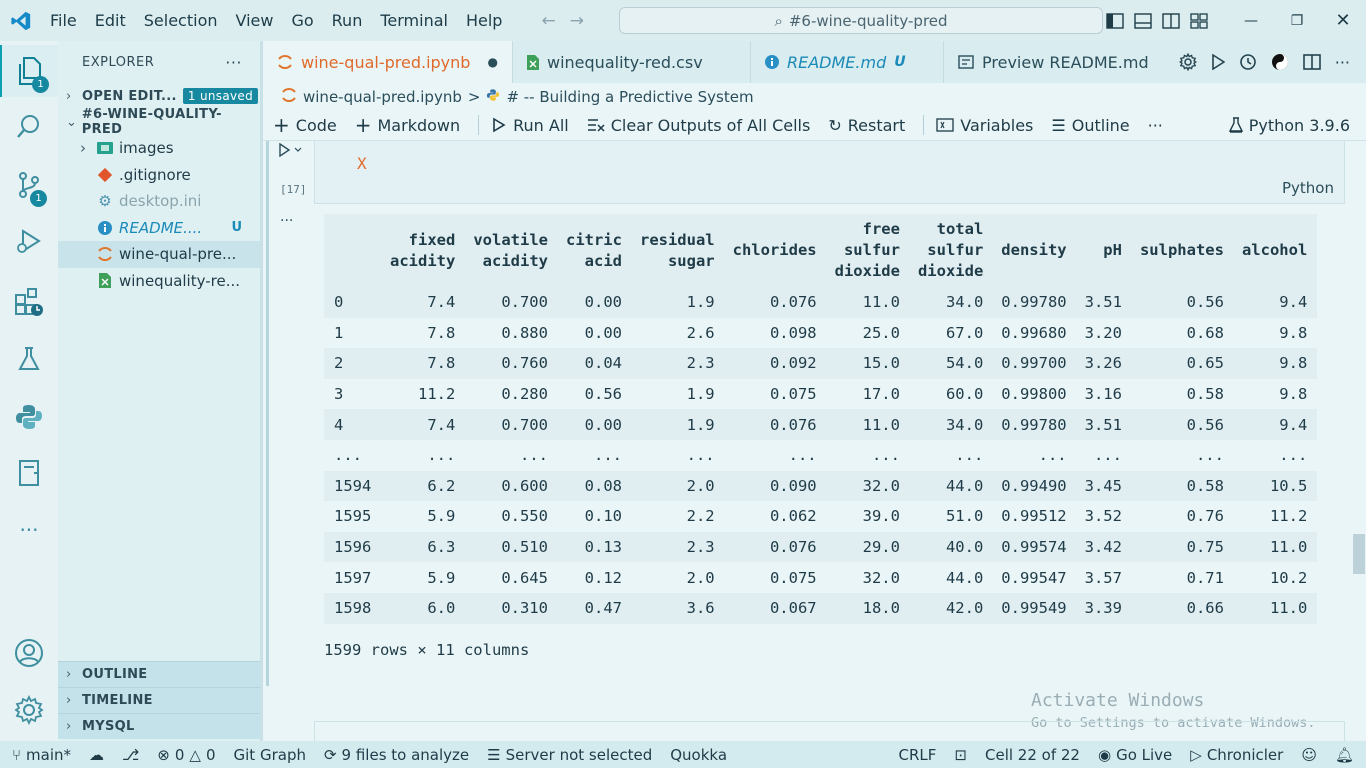 The height and width of the screenshot is (768, 1366). I want to click on open-editors-section: › OPEN EDIT... 1 unsaved, so click(159, 96).